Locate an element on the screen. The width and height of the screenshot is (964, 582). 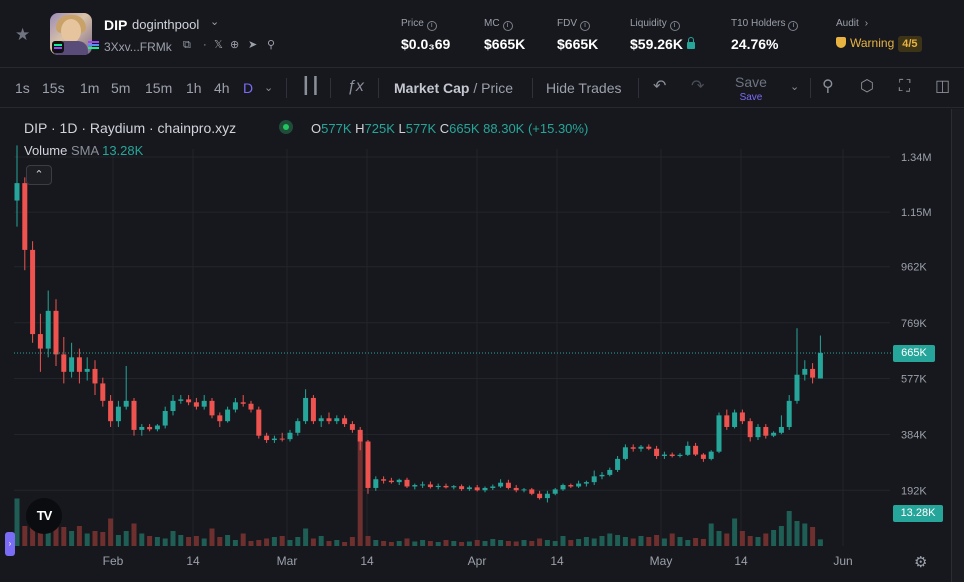
redo-icon: ↷ is located at coordinates (698, 86).